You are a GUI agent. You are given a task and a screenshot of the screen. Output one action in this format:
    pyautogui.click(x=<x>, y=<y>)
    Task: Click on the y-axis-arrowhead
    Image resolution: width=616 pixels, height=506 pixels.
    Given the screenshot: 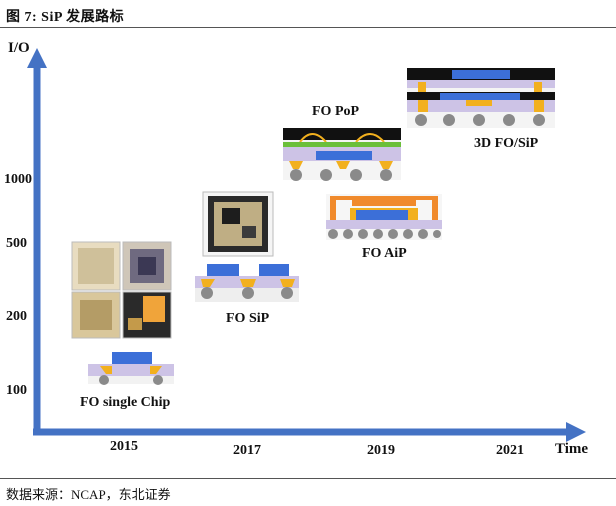 What is the action you would take?
    pyautogui.click(x=37, y=58)
    